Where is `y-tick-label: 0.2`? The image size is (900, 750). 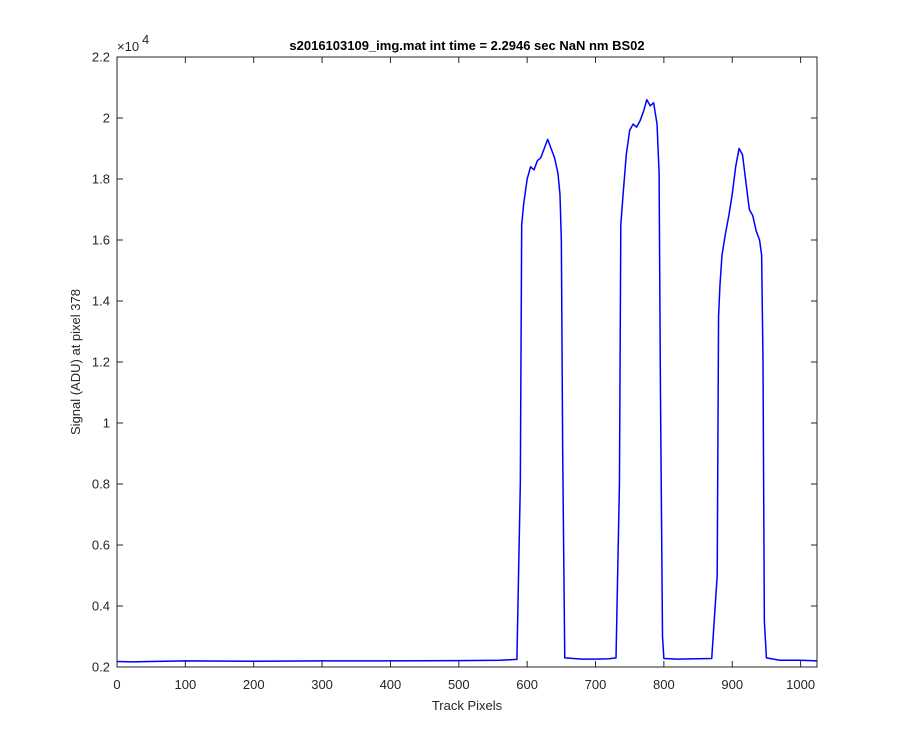 y-tick-label: 0.2 is located at coordinates (101, 667).